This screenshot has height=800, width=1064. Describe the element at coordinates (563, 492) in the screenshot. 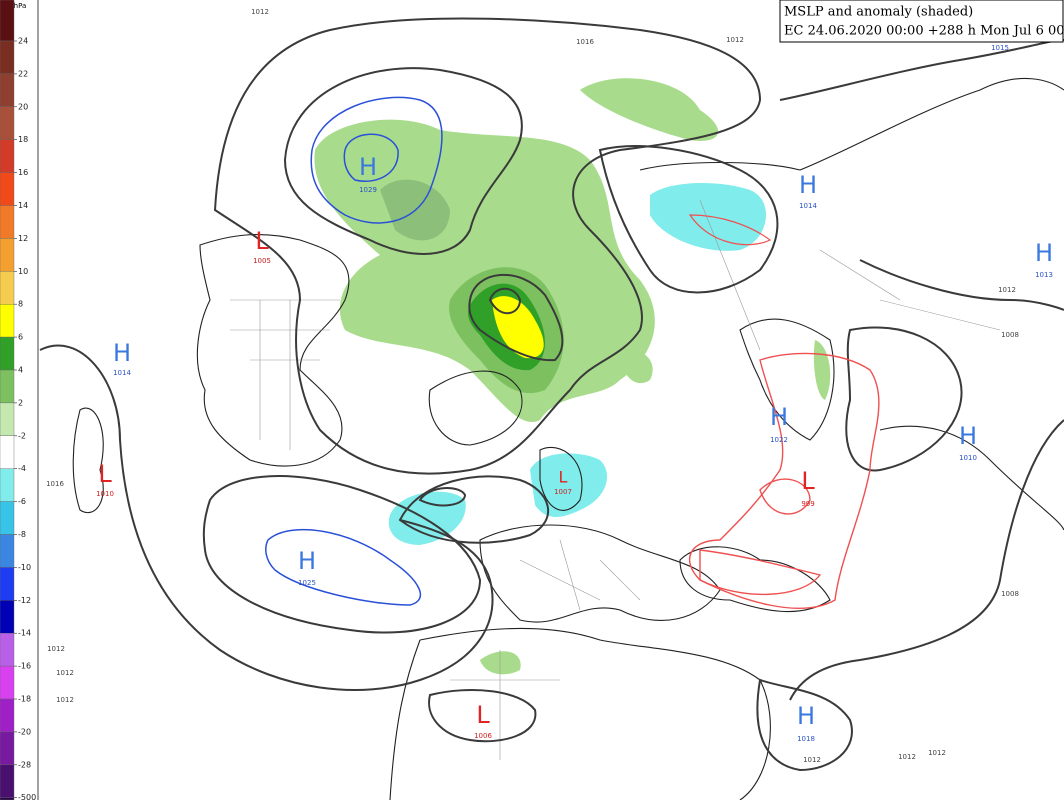

I see `center-pressure: 1007` at that location.